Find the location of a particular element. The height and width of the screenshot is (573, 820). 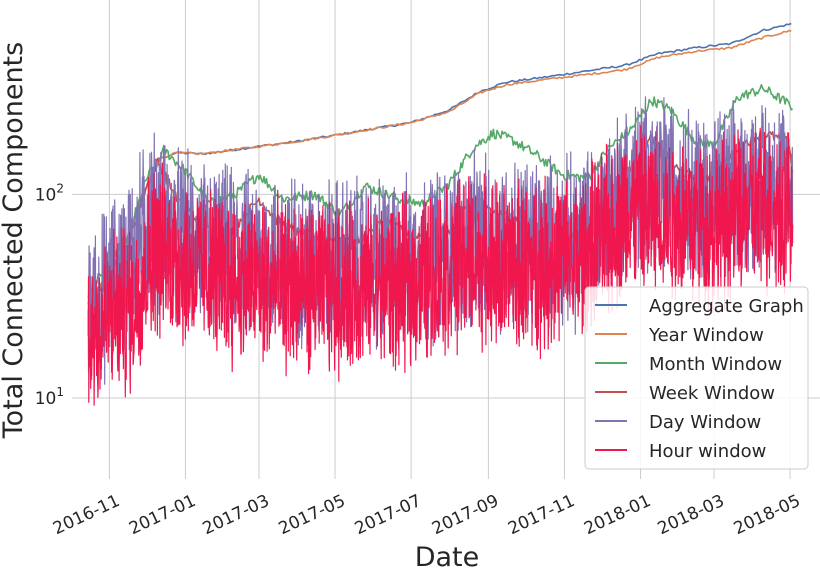

y-axis-label: Total Connected Components is located at coordinates (14, 240).